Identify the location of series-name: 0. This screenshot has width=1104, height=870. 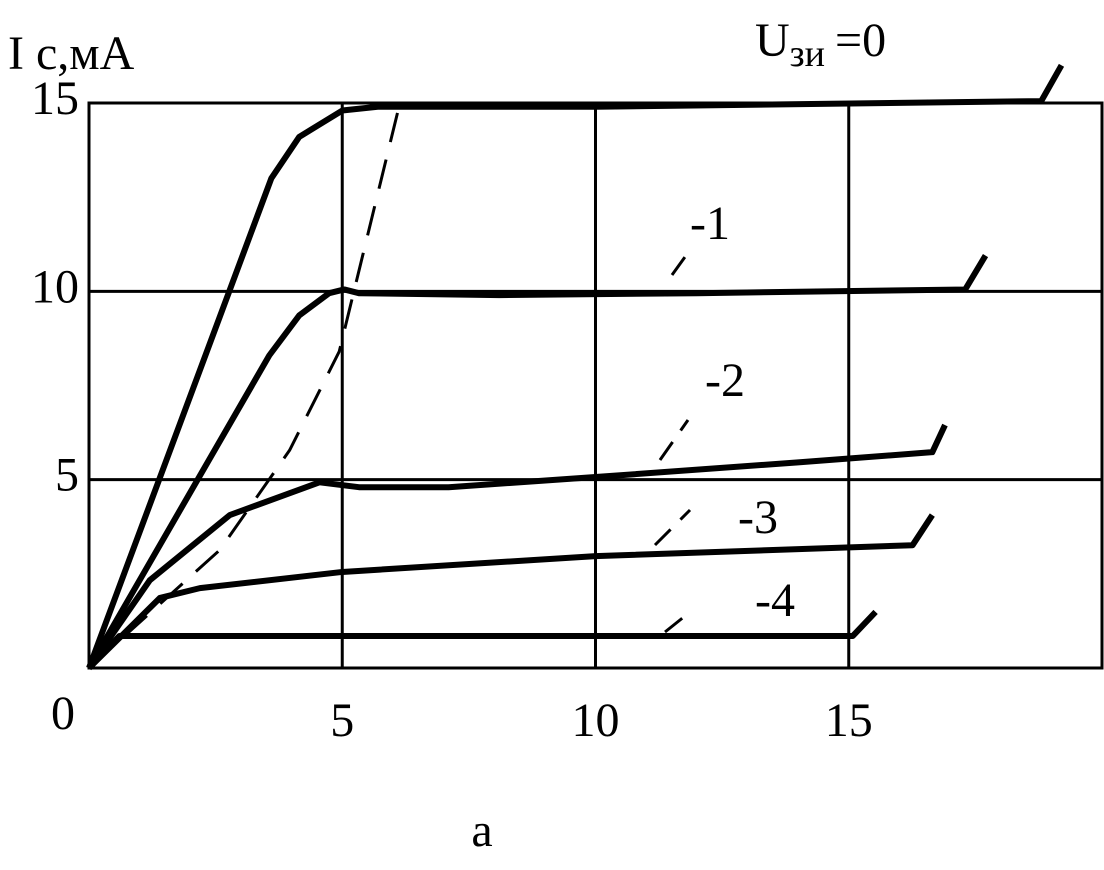
(874, 40).